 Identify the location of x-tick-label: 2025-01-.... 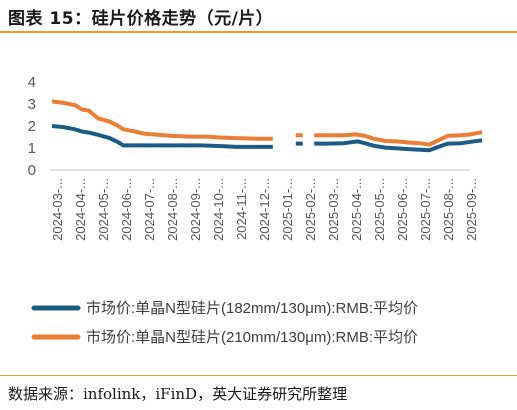
(287, 209).